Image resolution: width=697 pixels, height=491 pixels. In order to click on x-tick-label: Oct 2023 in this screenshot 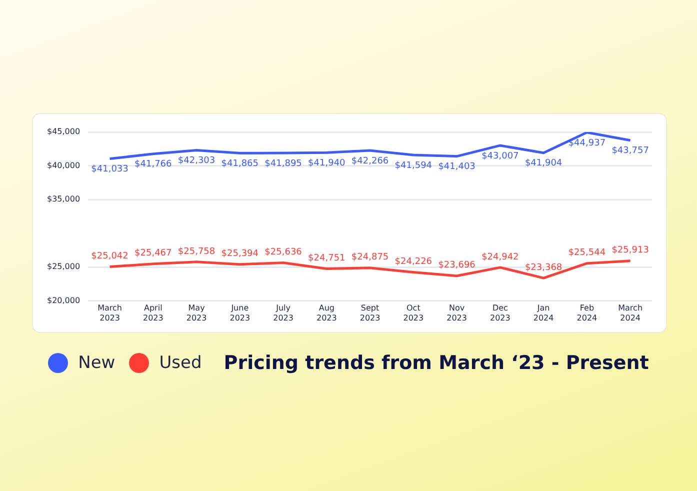, I will do `click(413, 313)`.